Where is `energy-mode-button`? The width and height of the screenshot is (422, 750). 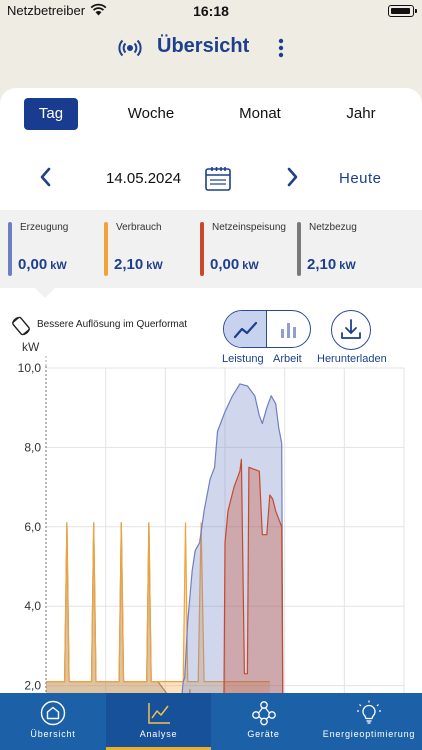 energy-mode-button is located at coordinates (288, 329).